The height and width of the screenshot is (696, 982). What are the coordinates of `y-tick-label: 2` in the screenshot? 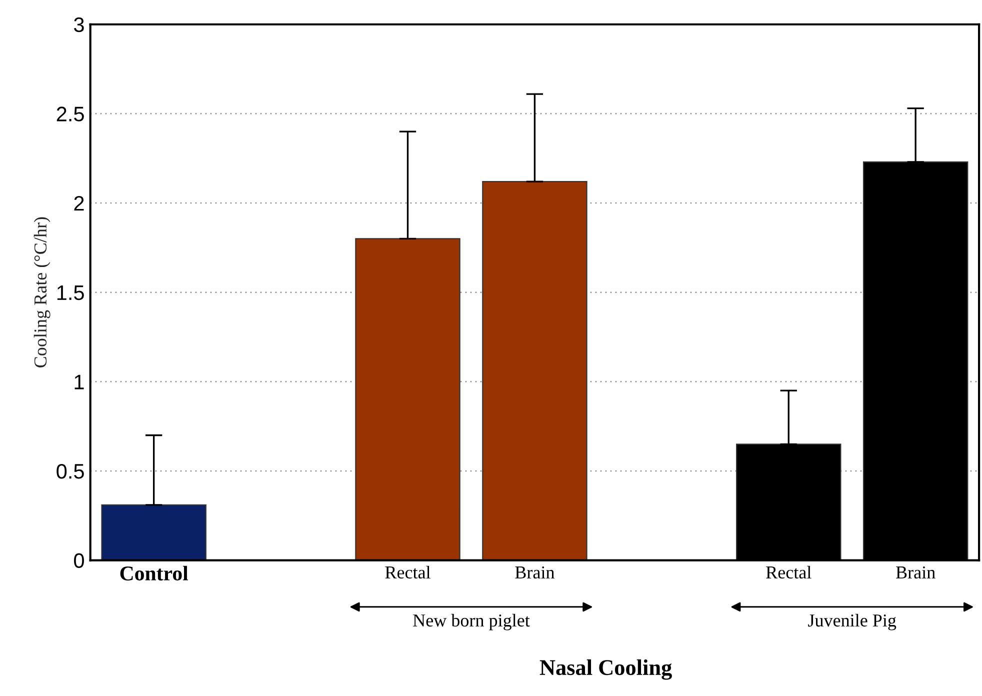 It's located at (79, 203).